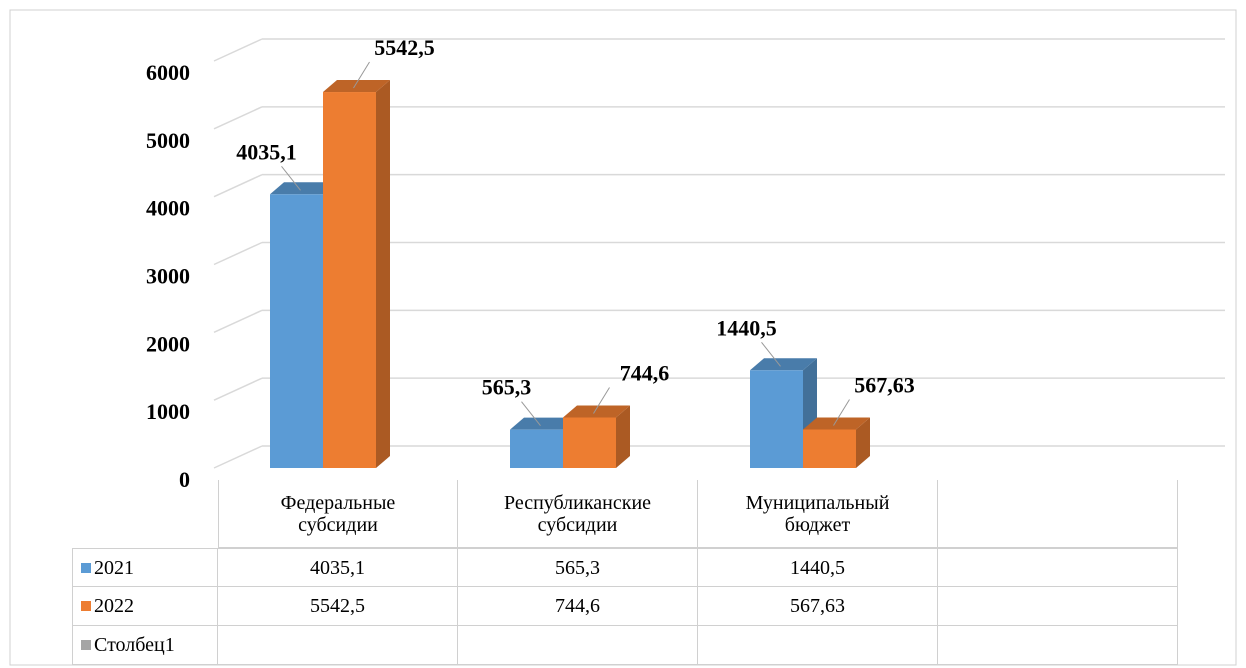 The image size is (1246, 668). I want to click on data-label: 4035,1, so click(266, 151).